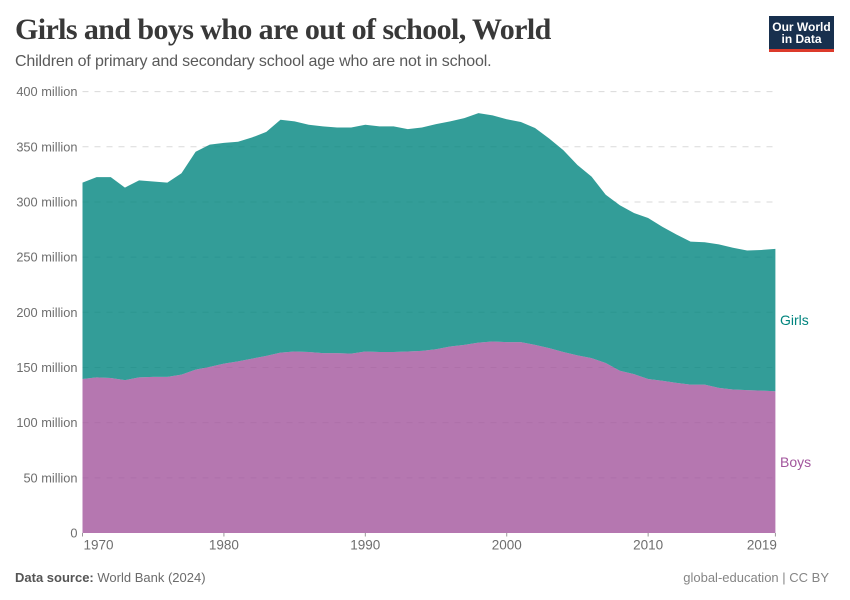 This screenshot has height=600, width=850. What do you see at coordinates (99, 545) in the screenshot?
I see `x-tick-label-1970: 1970` at bounding box center [99, 545].